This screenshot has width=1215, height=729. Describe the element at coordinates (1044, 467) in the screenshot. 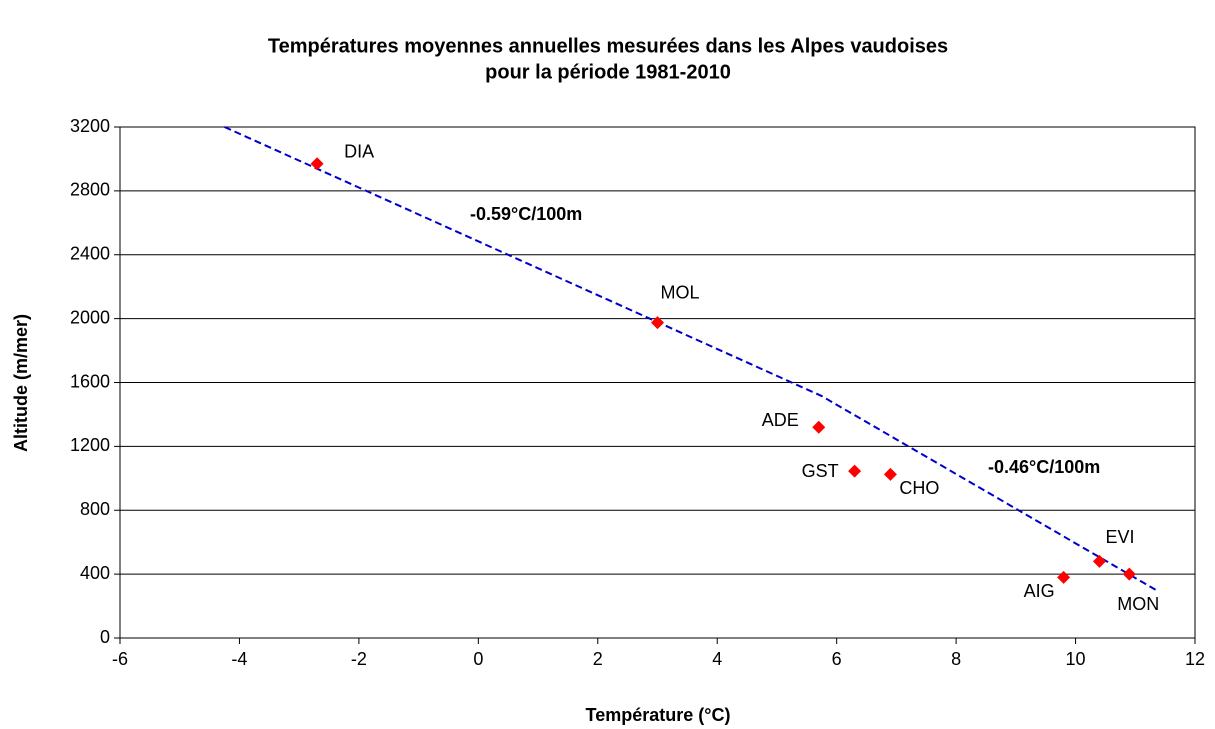

I see `annotation: -0.46°C/100m` at that location.